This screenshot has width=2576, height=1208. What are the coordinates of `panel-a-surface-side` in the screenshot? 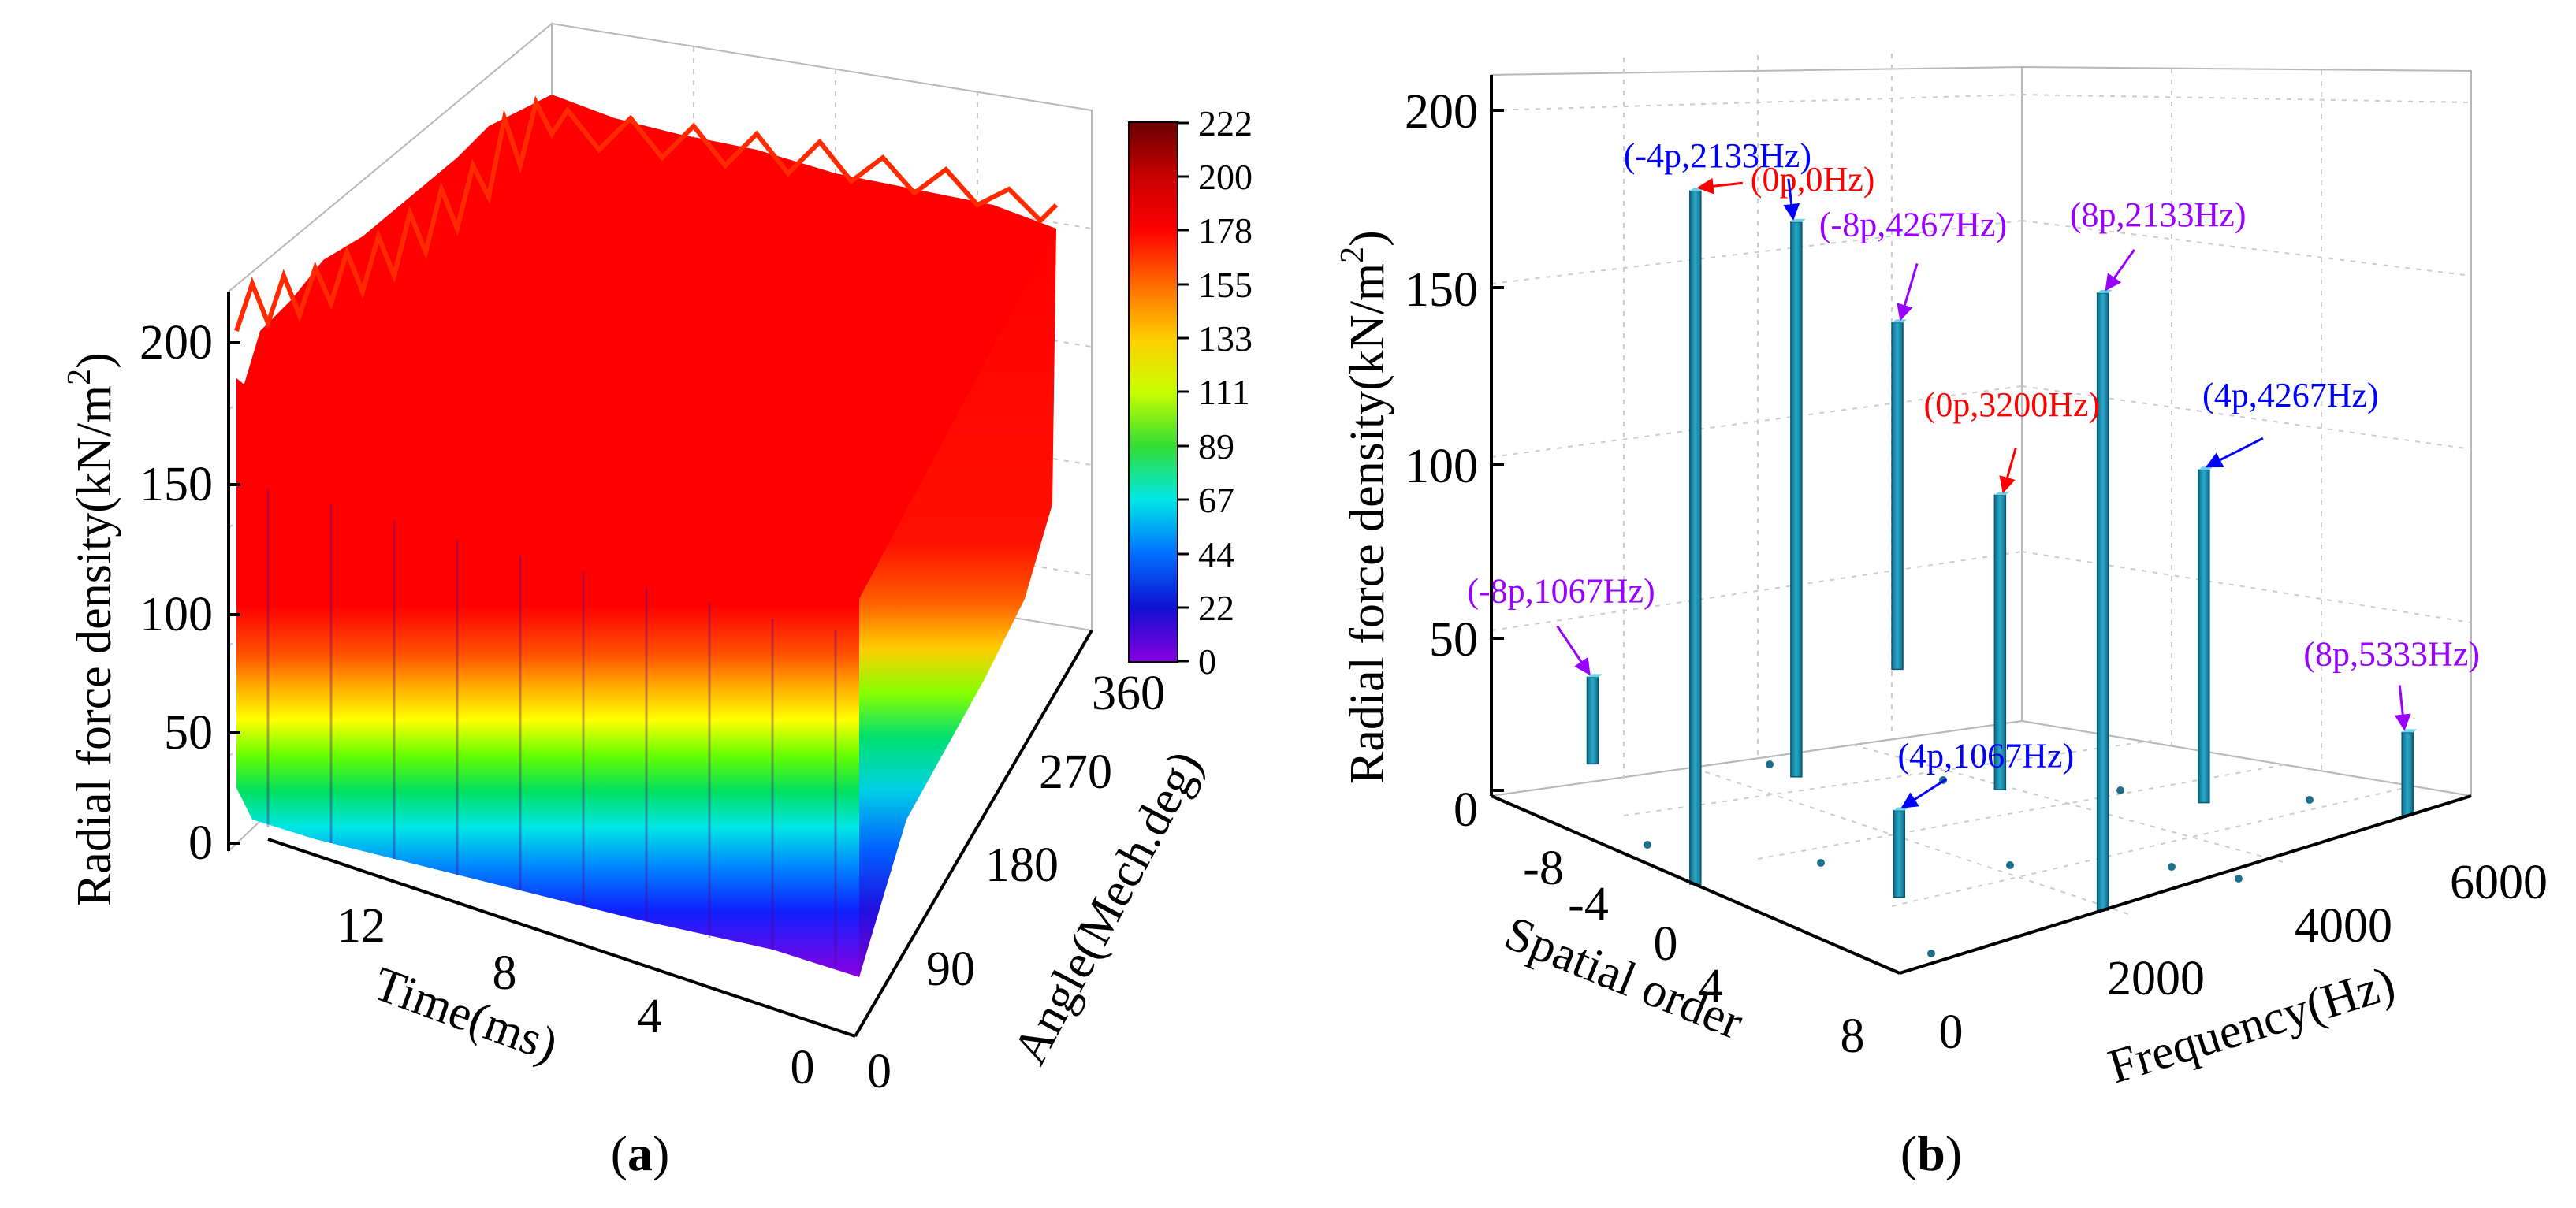 It's located at (957, 603).